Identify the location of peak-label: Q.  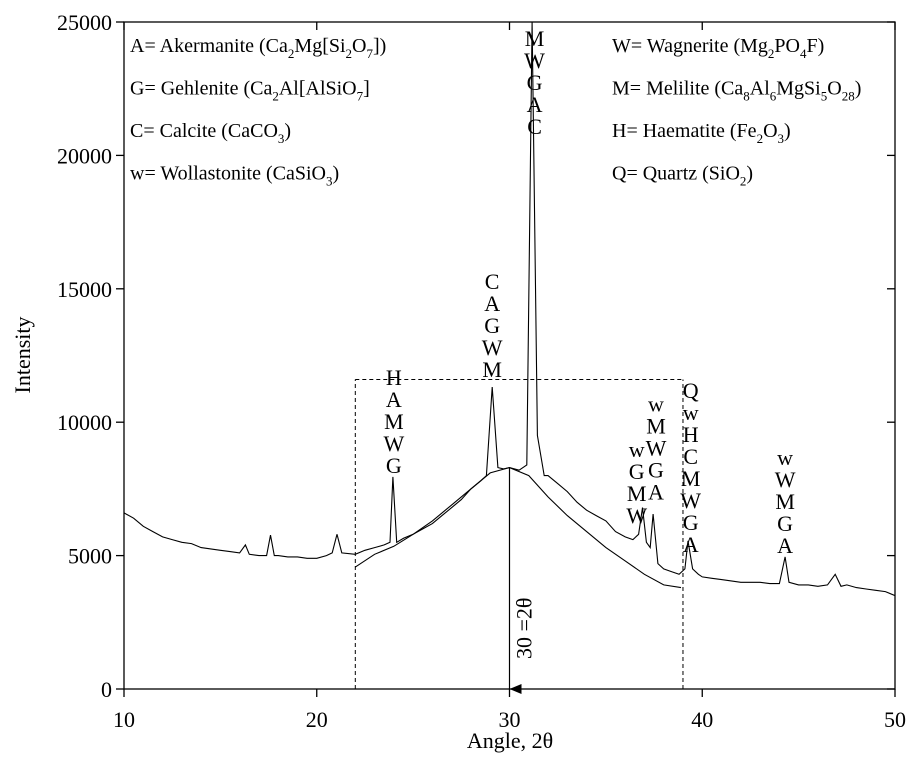
(691, 390).